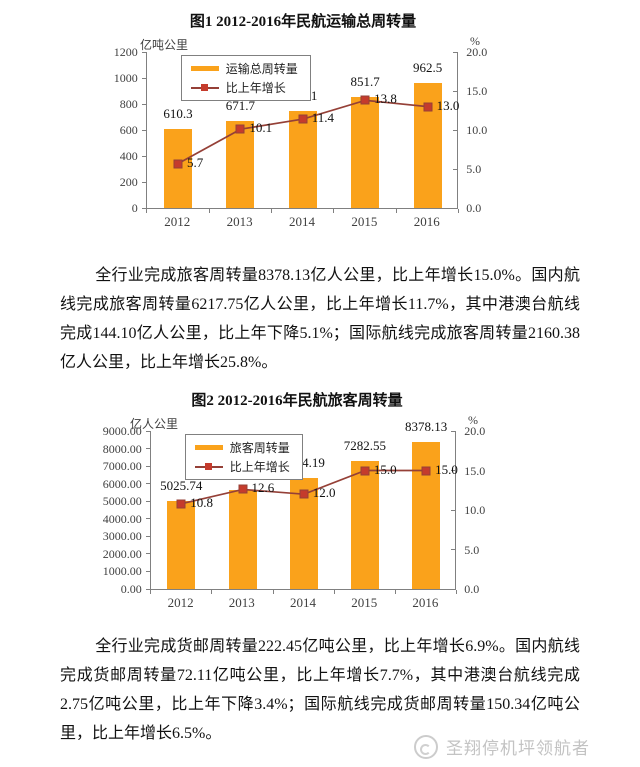 The height and width of the screenshot is (767, 640). Describe the element at coordinates (518, 748) in the screenshot. I see `watermark-text: 圣翔停机坪领航者` at that location.